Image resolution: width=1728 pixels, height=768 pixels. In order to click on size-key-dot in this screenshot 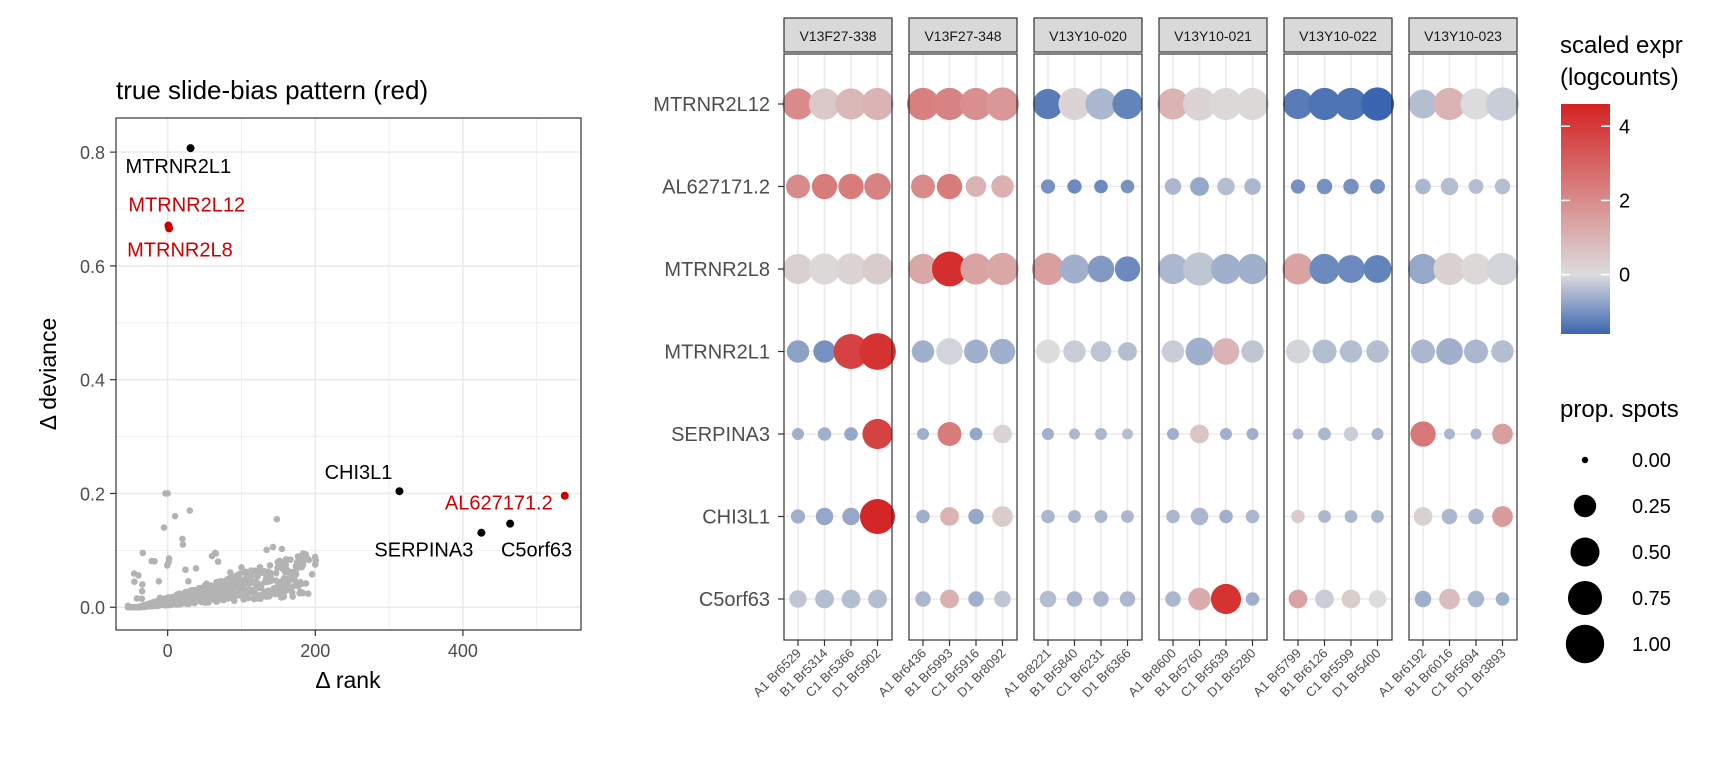, I will do `click(1585, 460)`.